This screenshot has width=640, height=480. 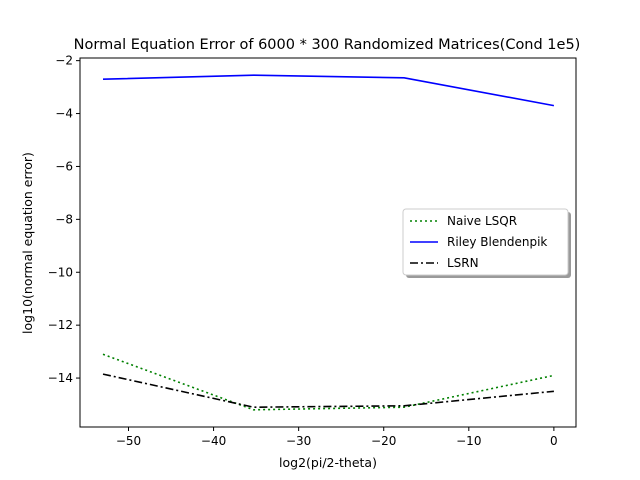 I want to click on y-tick-label: −14, so click(x=60, y=378).